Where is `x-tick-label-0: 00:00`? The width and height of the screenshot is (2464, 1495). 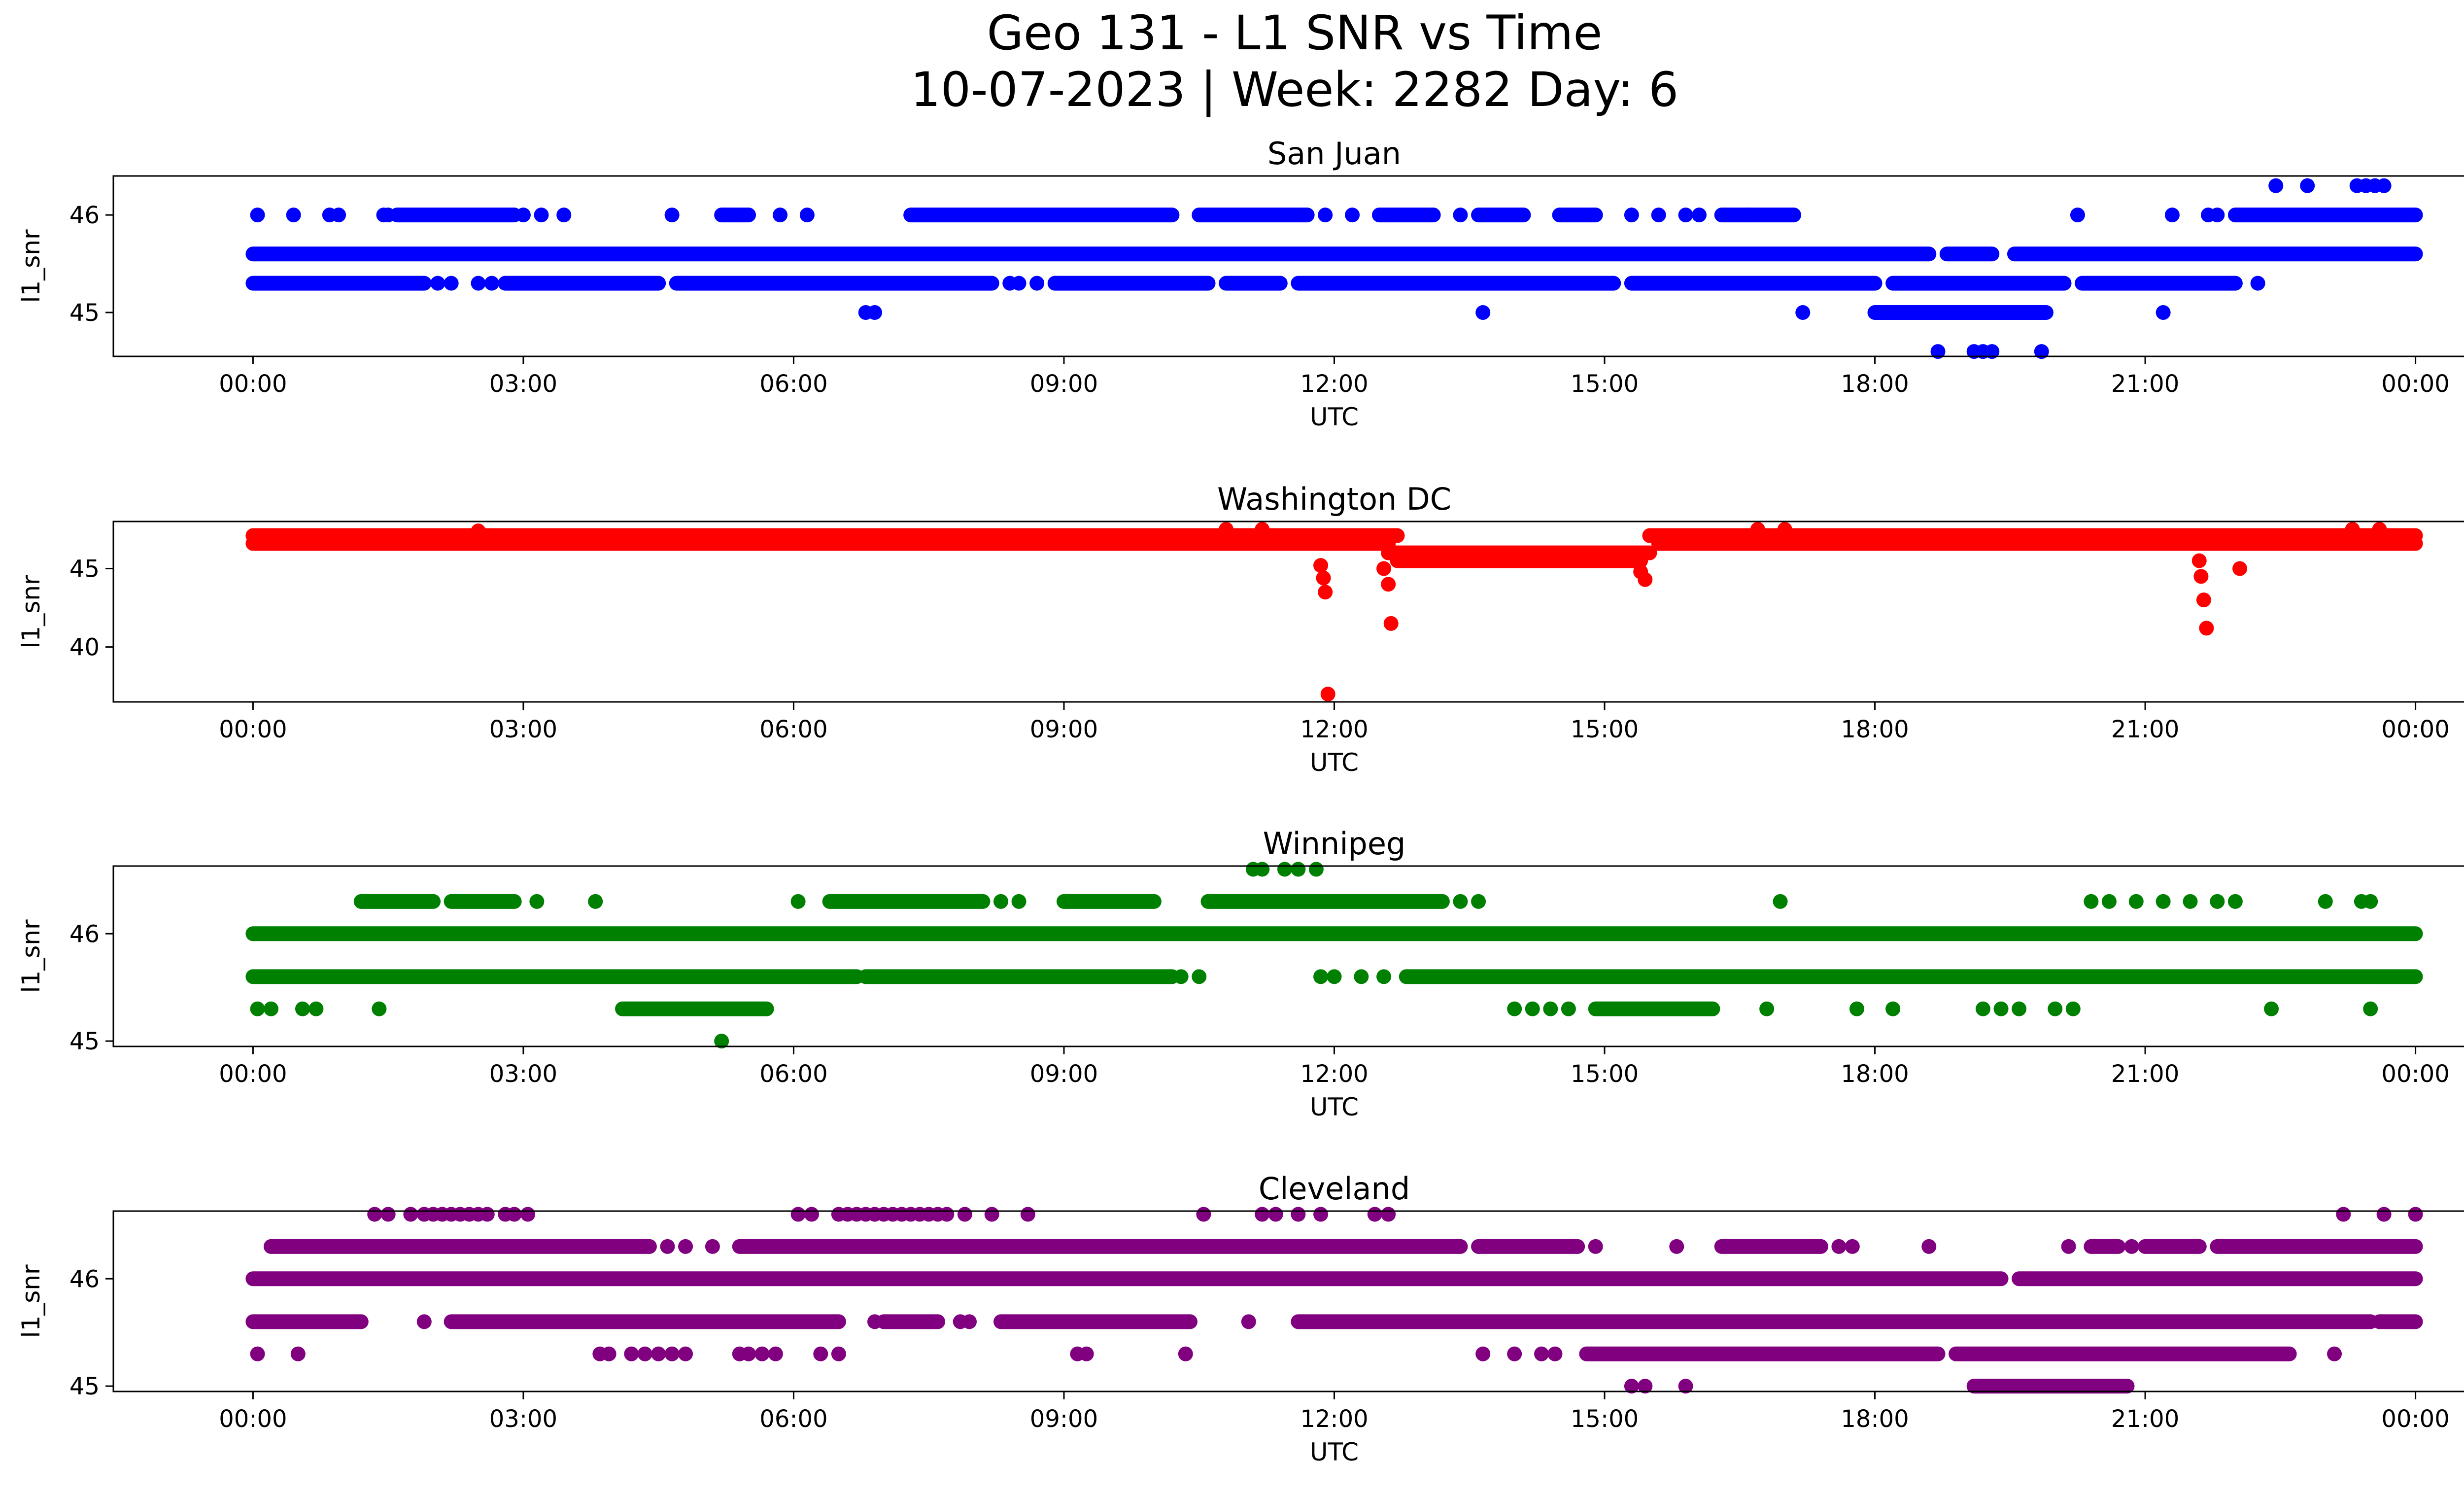 x-tick-label-0: 00:00 is located at coordinates (253, 729).